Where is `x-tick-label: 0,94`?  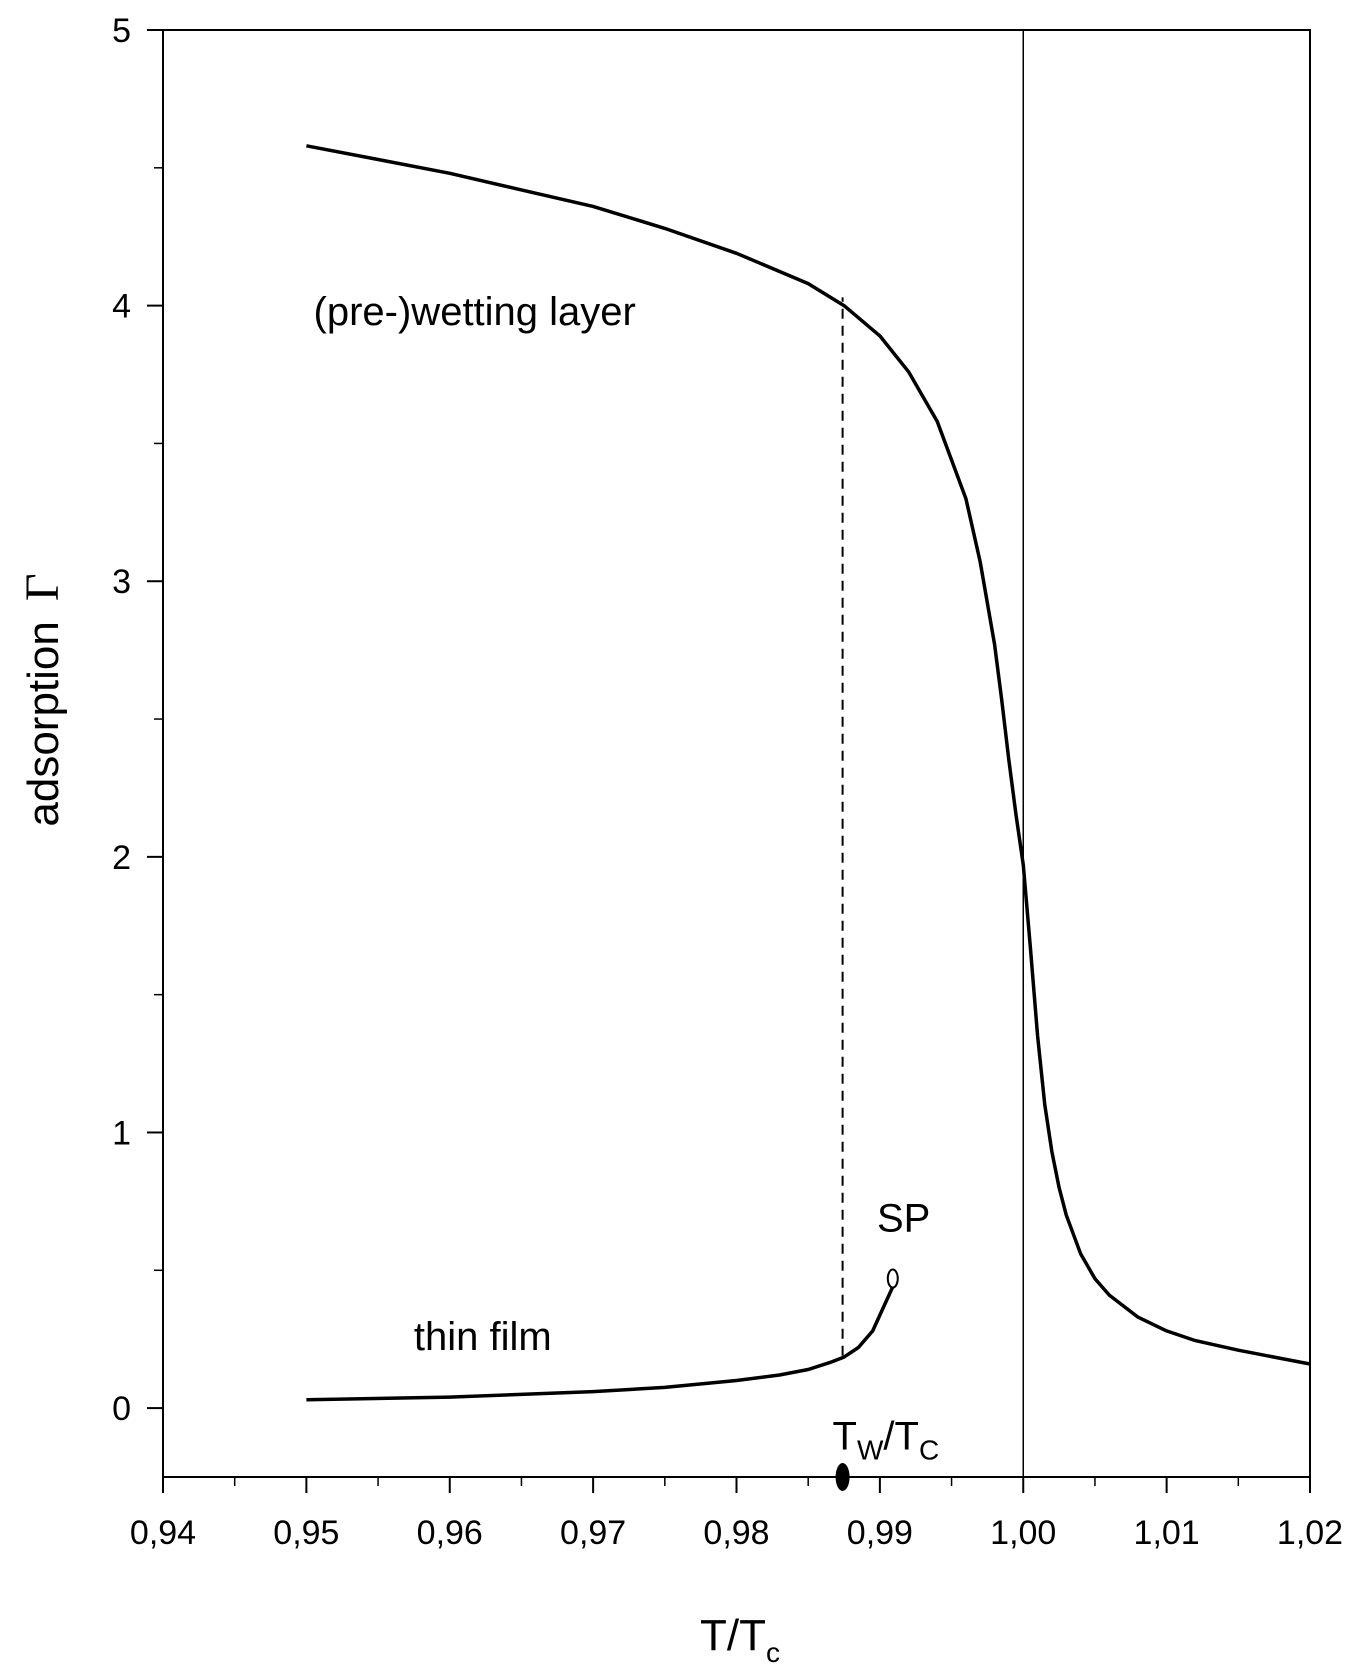 x-tick-label: 0,94 is located at coordinates (163, 1533).